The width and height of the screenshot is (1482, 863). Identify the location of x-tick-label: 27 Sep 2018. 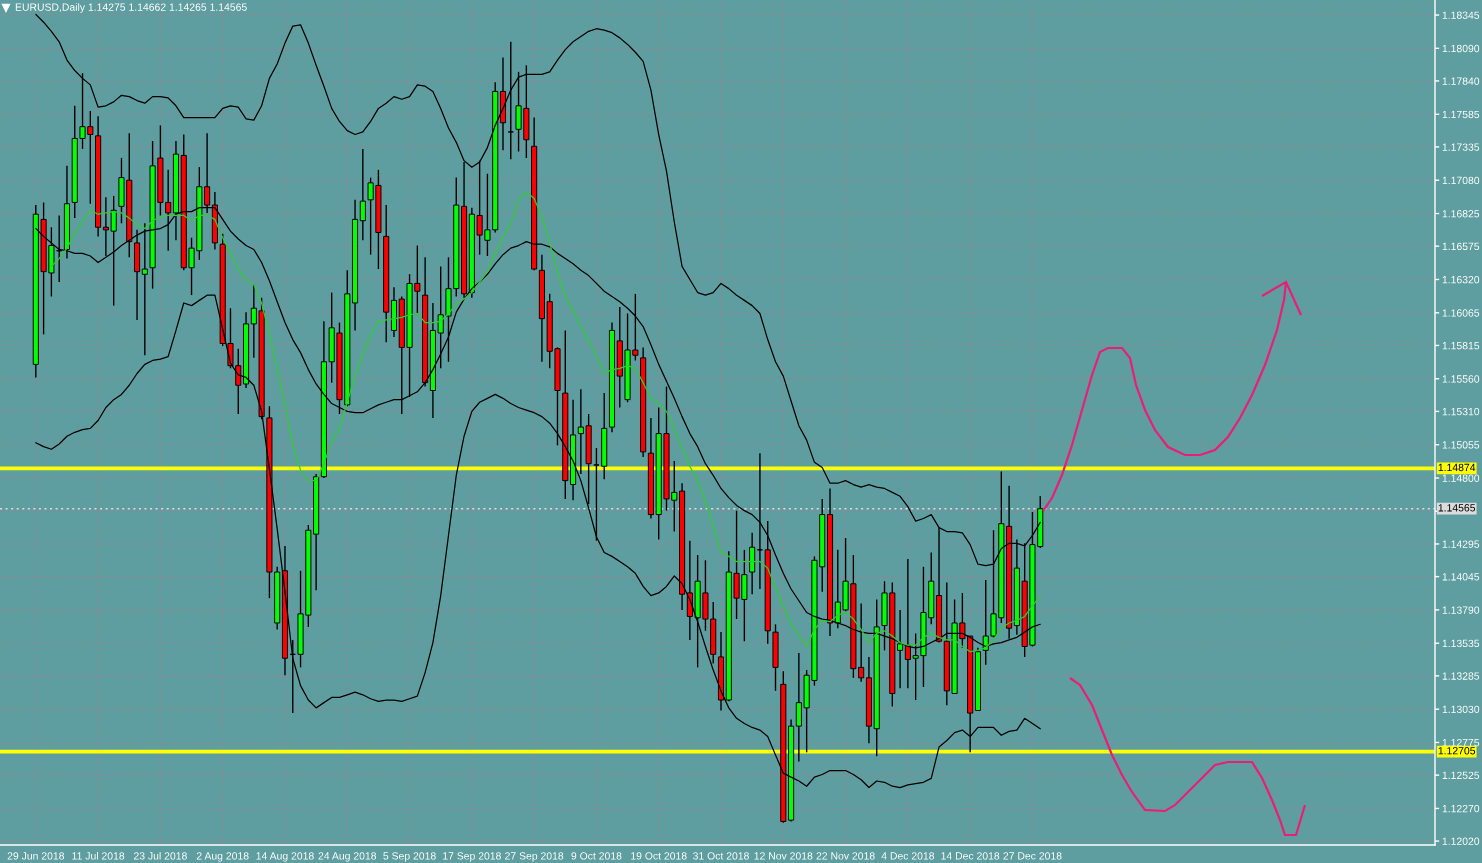
(534, 857).